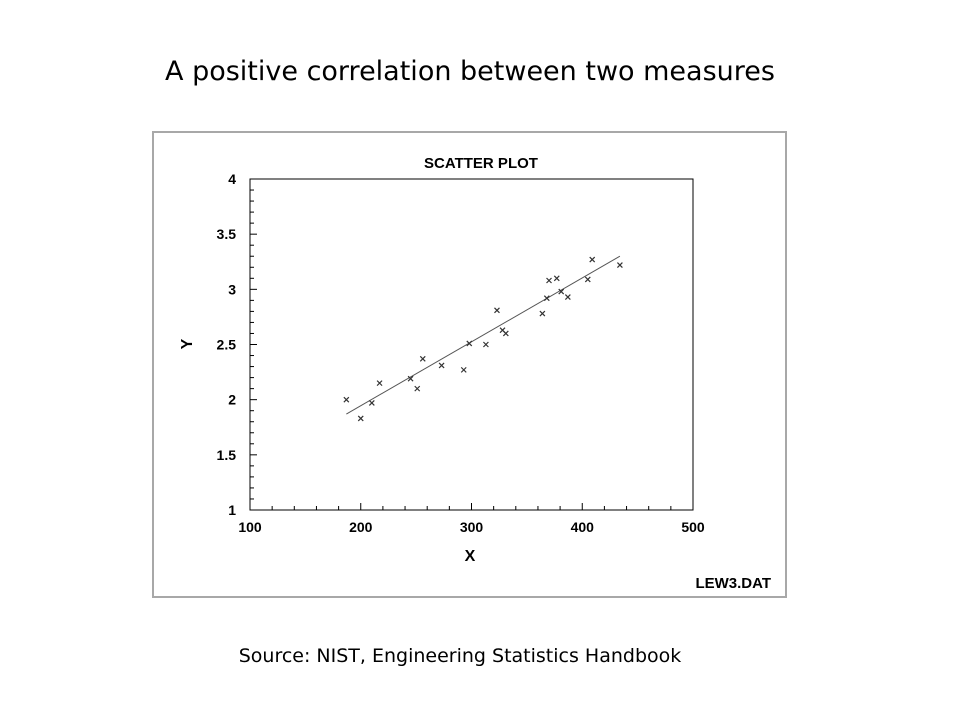  I want to click on chart-title: SCATTER PLOT, so click(481, 163).